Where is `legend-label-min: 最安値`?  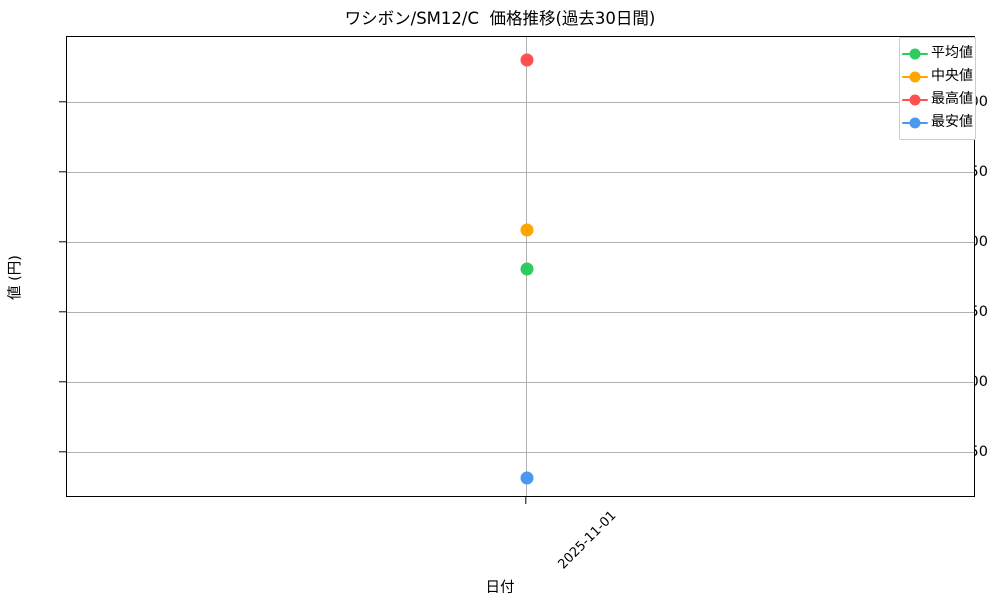
legend-label-min: 最安値 is located at coordinates (952, 122).